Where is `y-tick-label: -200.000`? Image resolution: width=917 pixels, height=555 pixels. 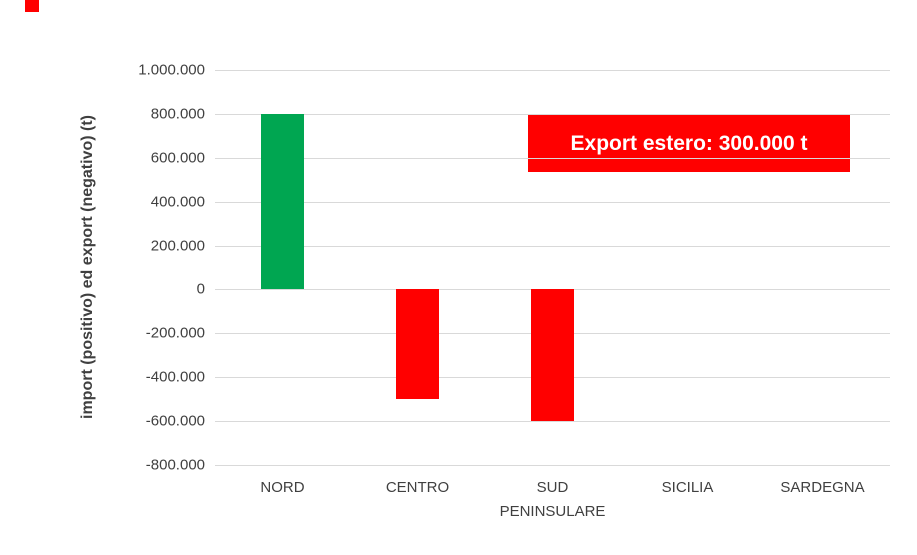 y-tick-label: -200.000 is located at coordinates (175, 333).